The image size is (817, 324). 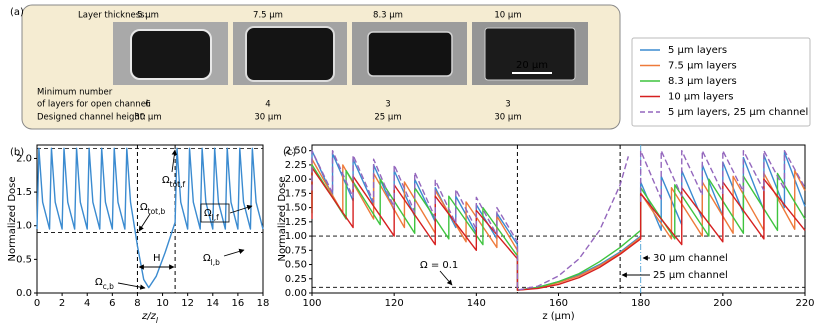 I want to click on annotation: H, so click(x=157, y=258).